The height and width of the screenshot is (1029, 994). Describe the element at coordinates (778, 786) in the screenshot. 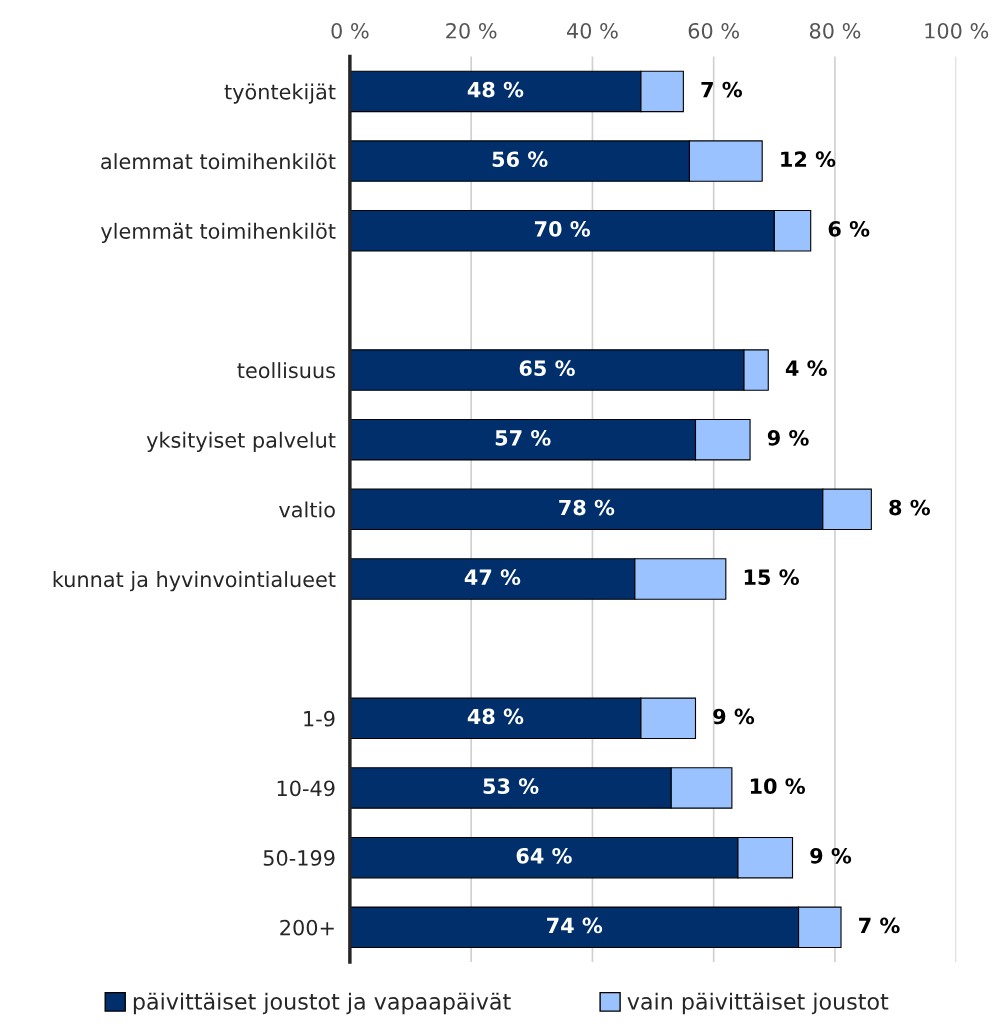

I see `data-label: 10 %` at that location.